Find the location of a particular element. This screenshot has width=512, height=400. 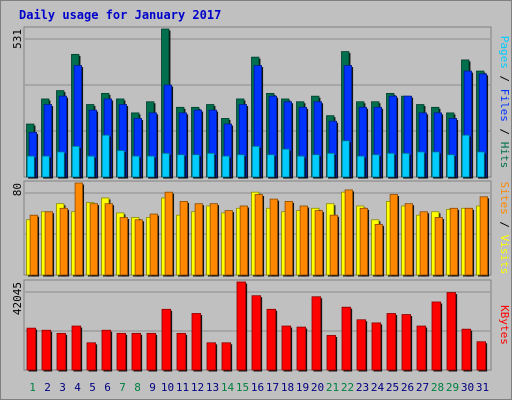

legend-visits: Visits is located at coordinates (504, 255).